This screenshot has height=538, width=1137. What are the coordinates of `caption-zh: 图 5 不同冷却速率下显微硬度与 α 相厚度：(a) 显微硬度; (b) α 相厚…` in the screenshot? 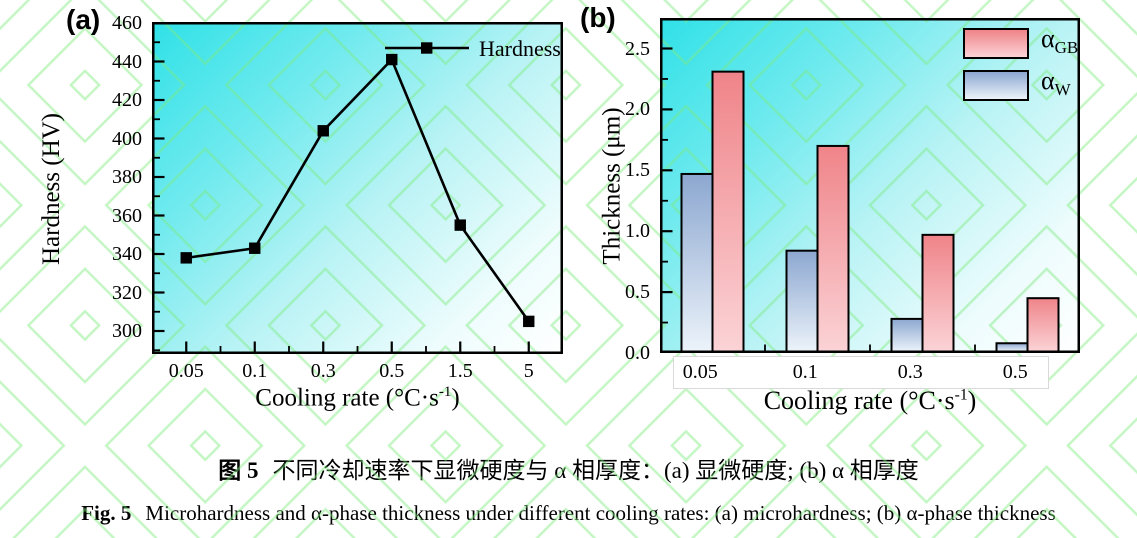 It's located at (568, 468).